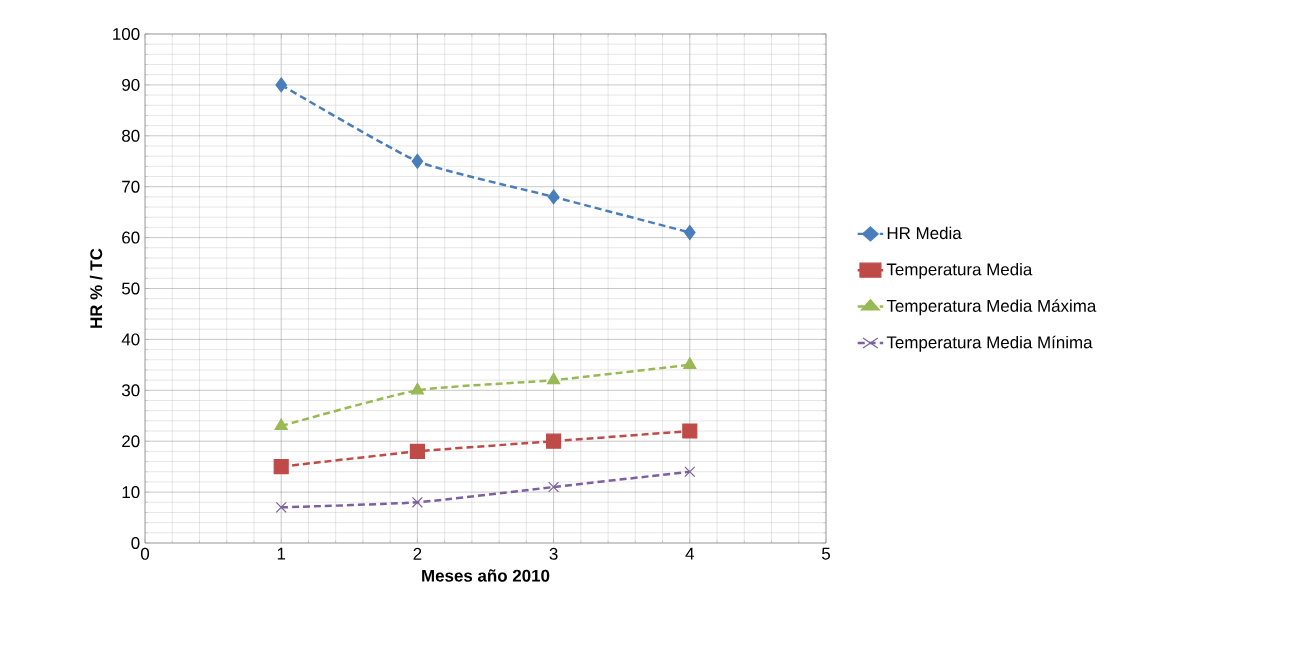  What do you see at coordinates (135, 543) in the screenshot?
I see `y-tick-label: 0` at bounding box center [135, 543].